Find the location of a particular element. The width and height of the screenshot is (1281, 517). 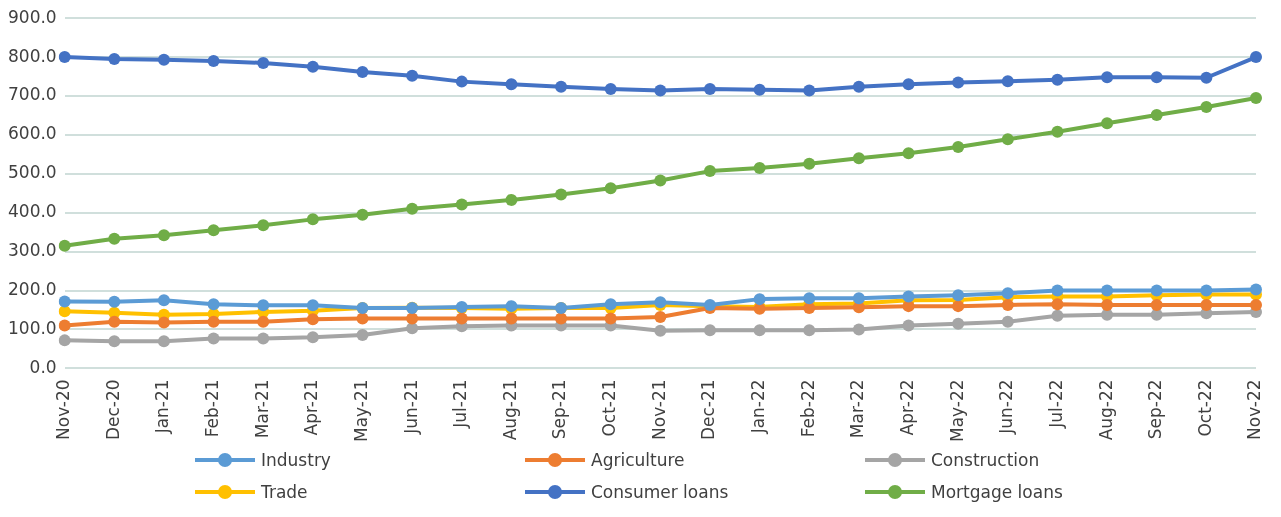

x-tick-label: Jan-22 is located at coordinates (758, 407).